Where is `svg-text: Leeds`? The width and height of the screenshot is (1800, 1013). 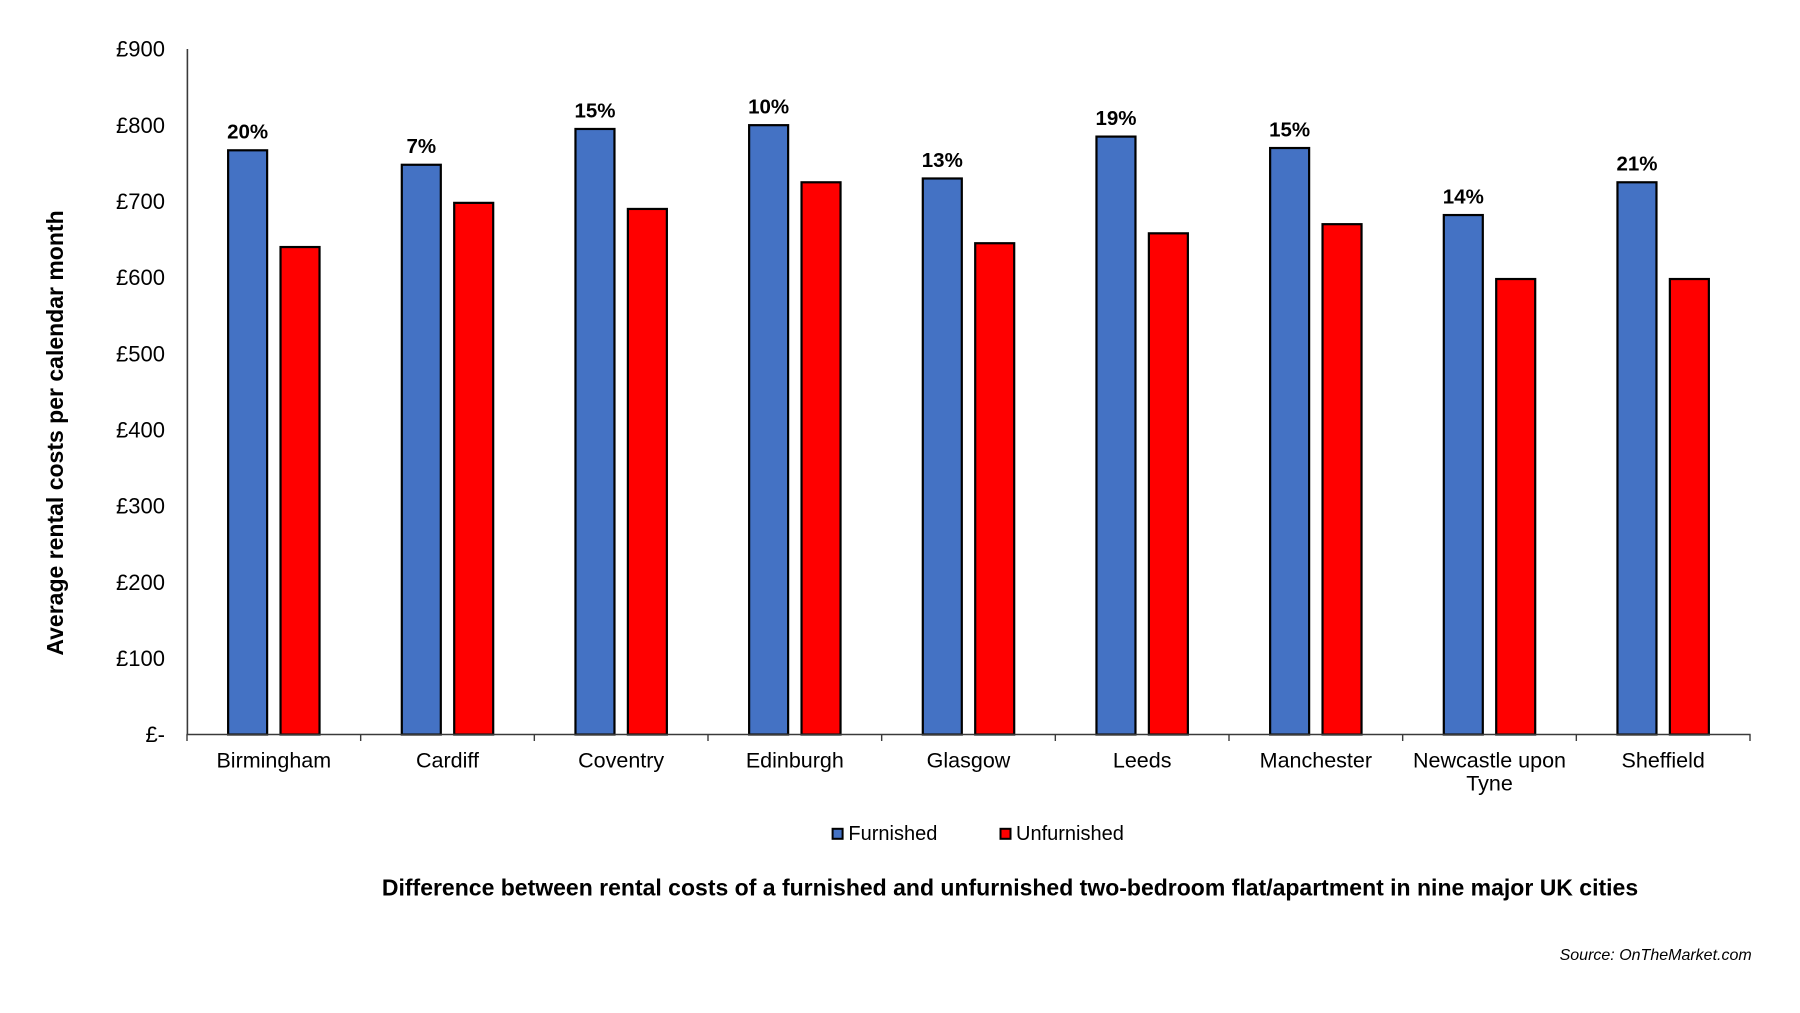 svg-text: Leeds is located at coordinates (1142, 761).